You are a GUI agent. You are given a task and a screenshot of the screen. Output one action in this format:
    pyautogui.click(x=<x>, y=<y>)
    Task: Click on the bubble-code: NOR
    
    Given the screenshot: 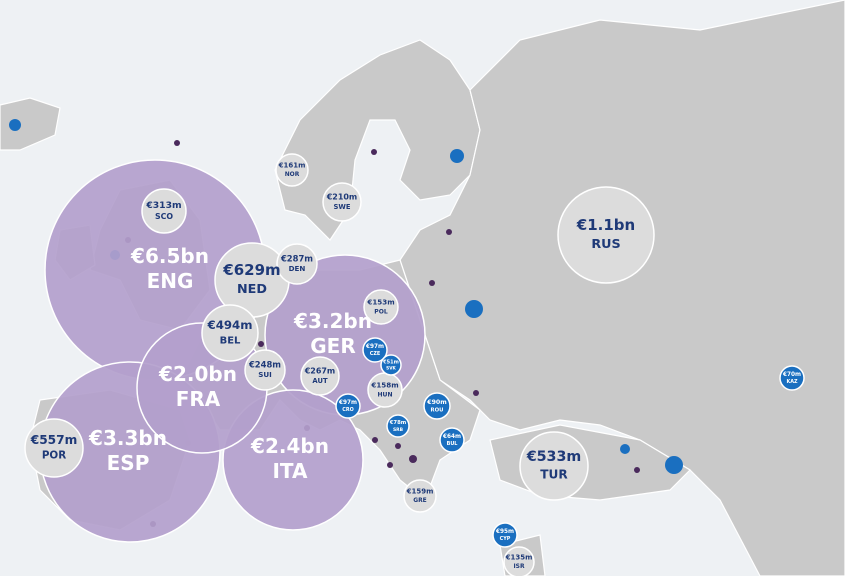 What is the action you would take?
    pyautogui.click(x=292, y=174)
    